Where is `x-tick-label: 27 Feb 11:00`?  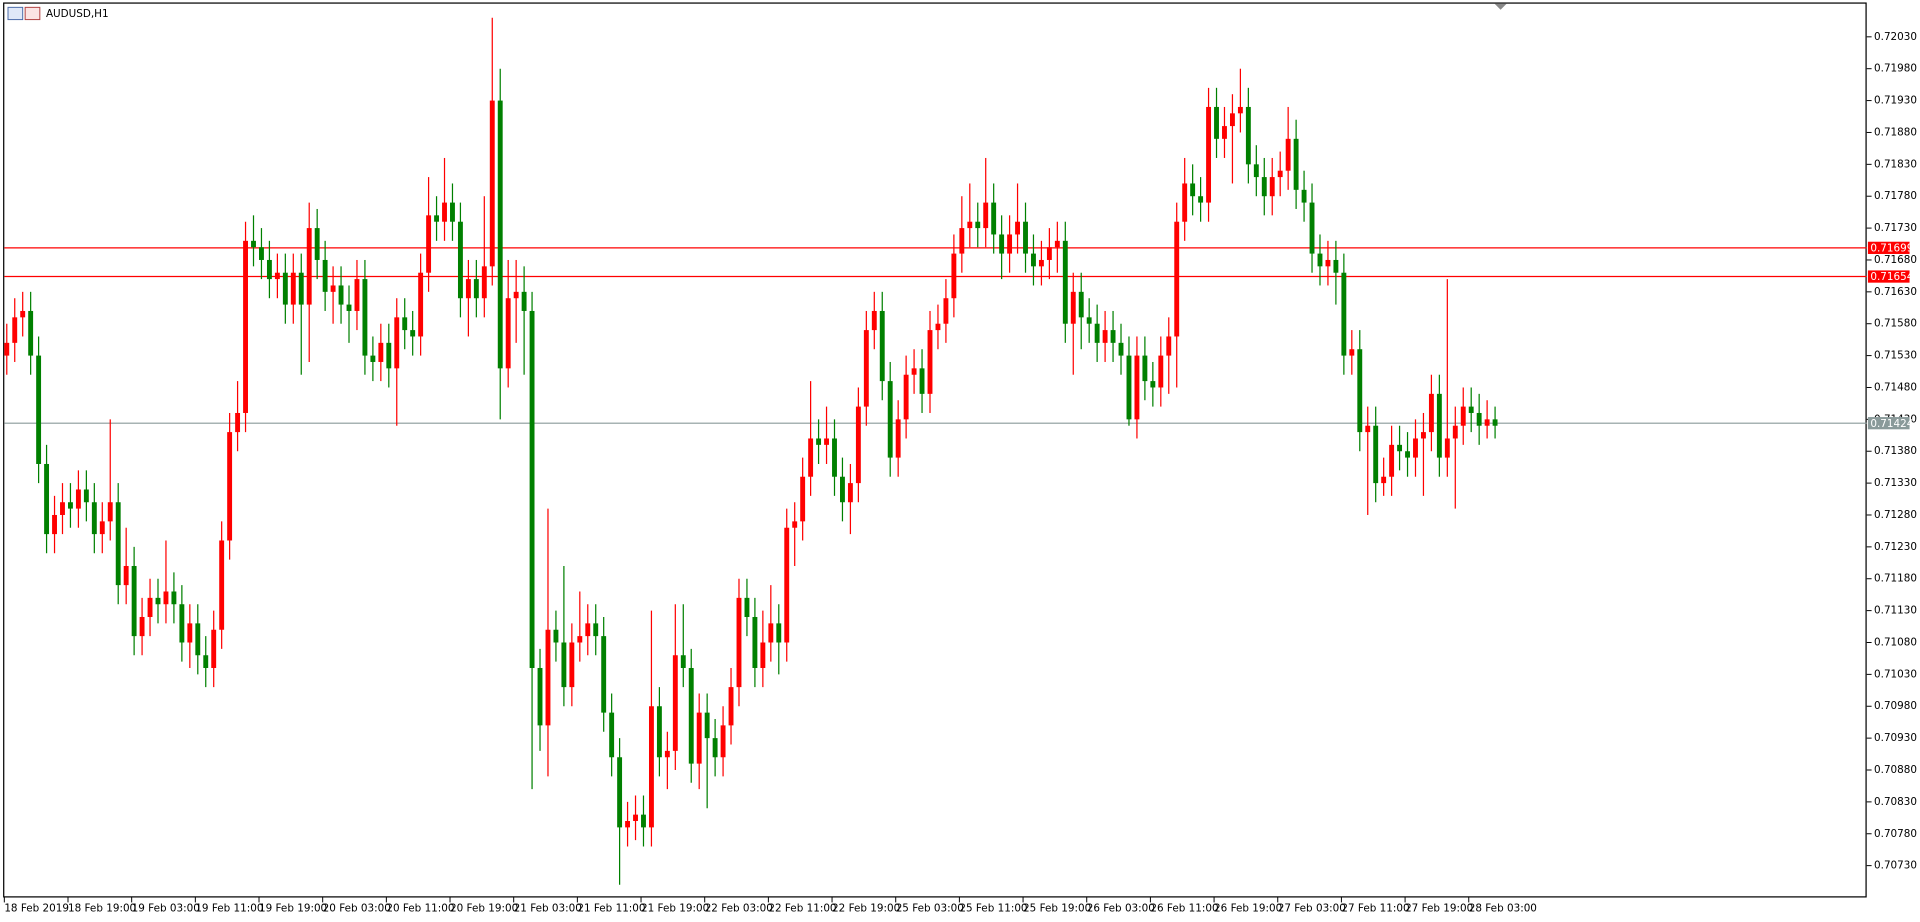
x-tick-label: 27 Feb 11:00 is located at coordinates (1375, 909).